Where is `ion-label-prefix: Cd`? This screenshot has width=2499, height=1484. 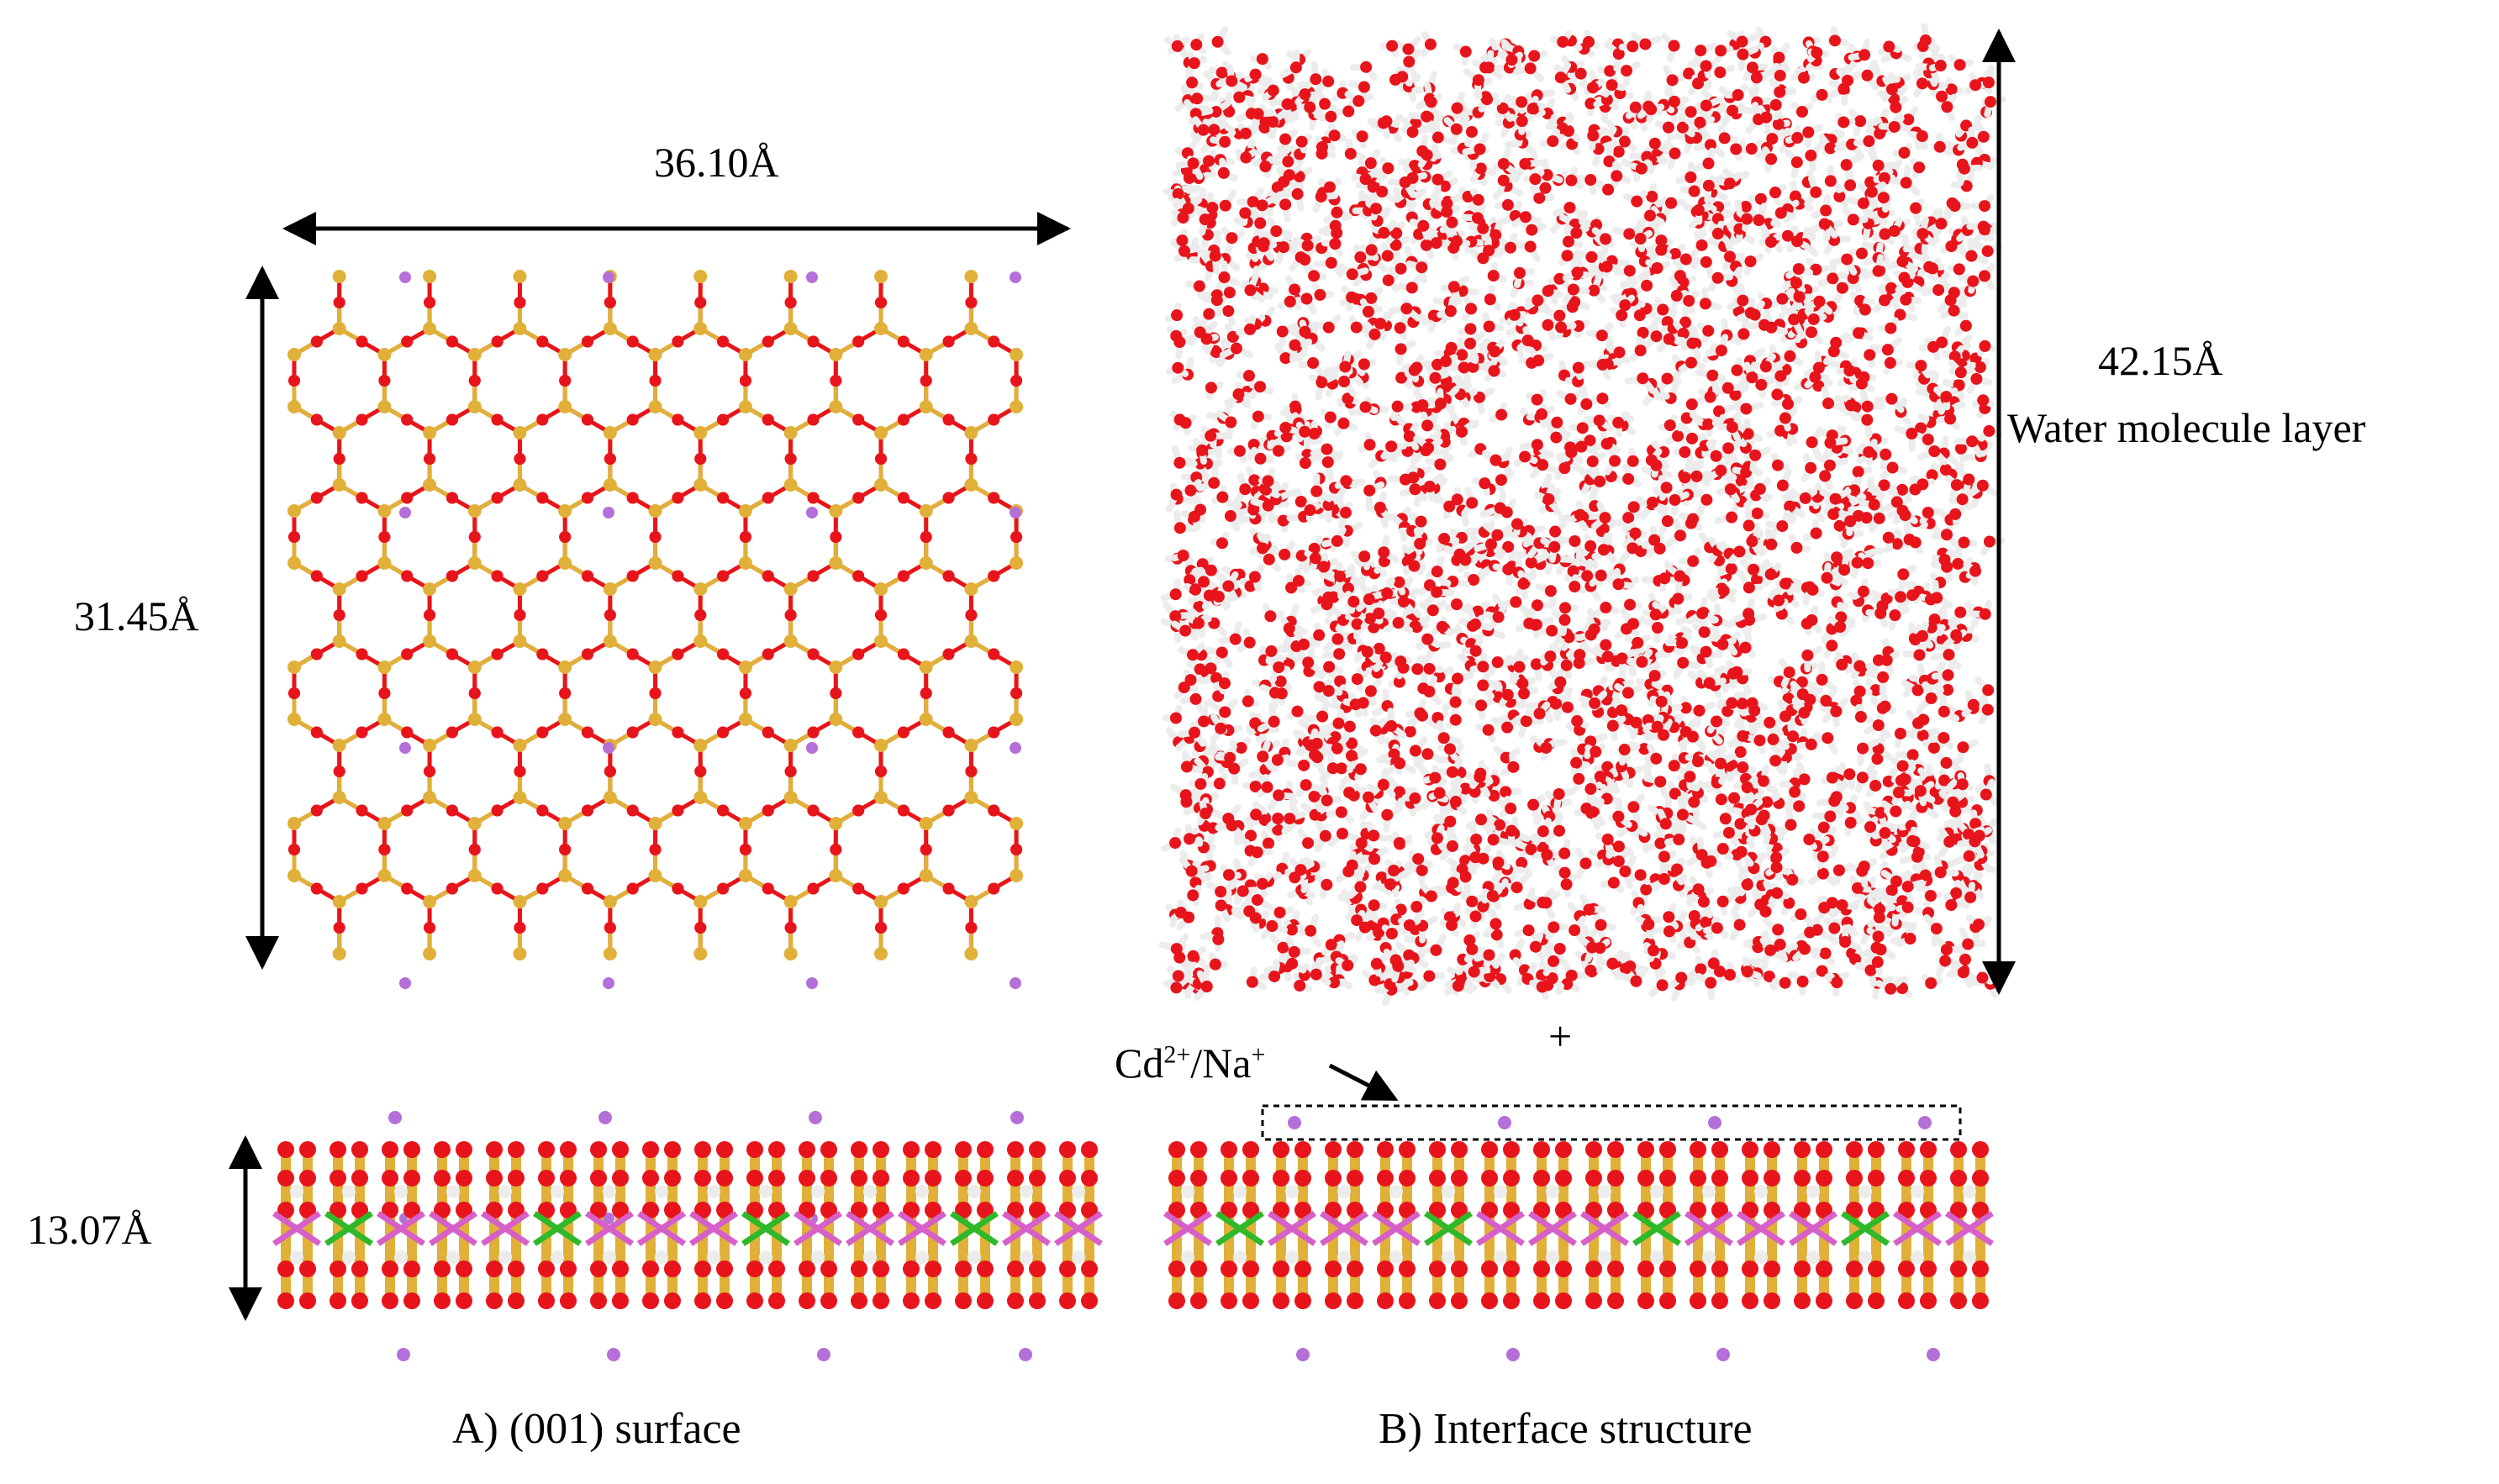
ion-label-prefix: Cd is located at coordinates (1139, 1063).